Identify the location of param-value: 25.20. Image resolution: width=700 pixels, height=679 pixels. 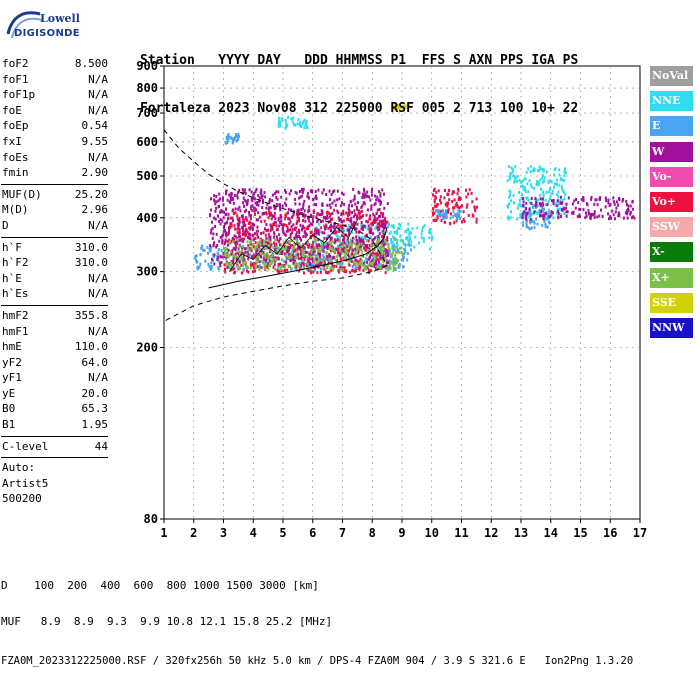
(91, 194).